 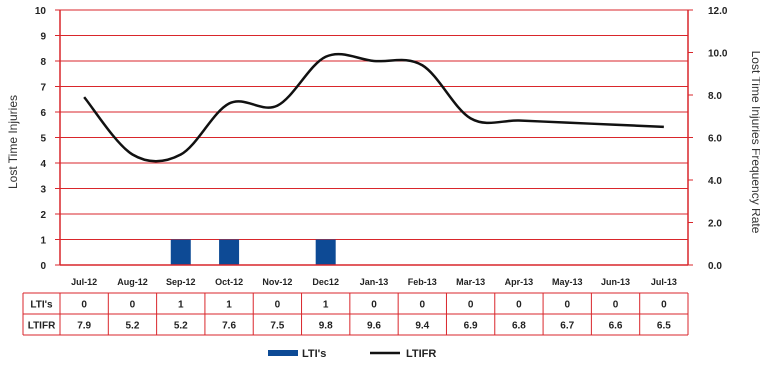 What do you see at coordinates (374, 326) in the screenshot?
I see `table-cell: 9.6` at bounding box center [374, 326].